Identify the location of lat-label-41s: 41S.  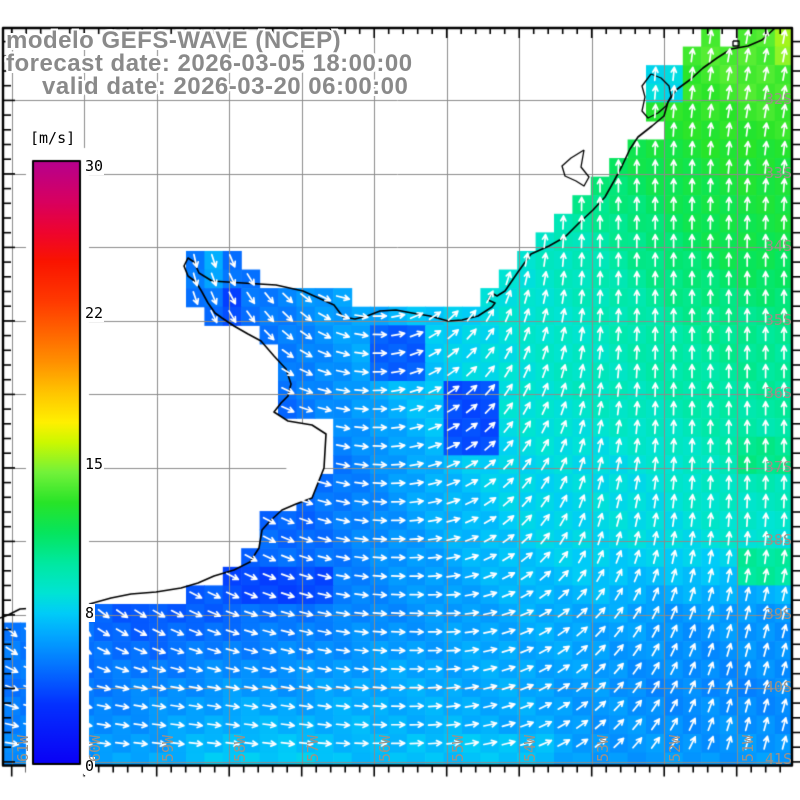
(778, 759).